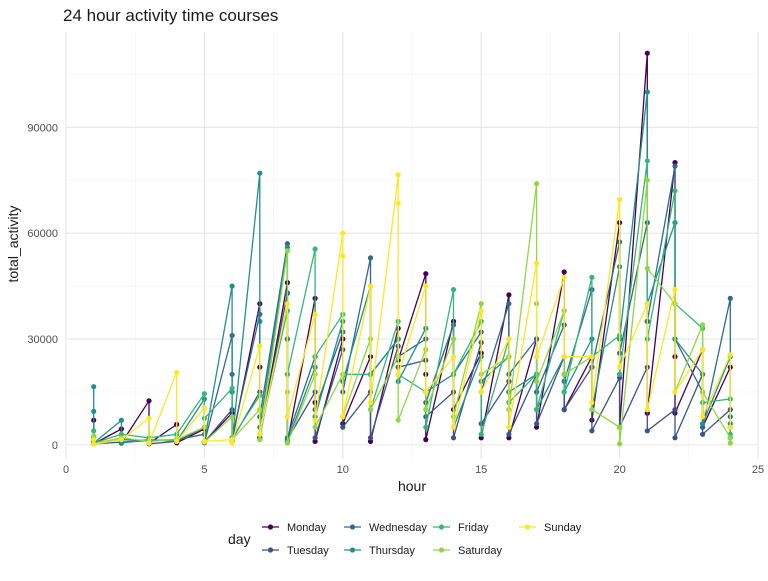 Image resolution: width=768 pixels, height=581 pixels. What do you see at coordinates (343, 470) in the screenshot?
I see `x-tick-label: 10` at bounding box center [343, 470].